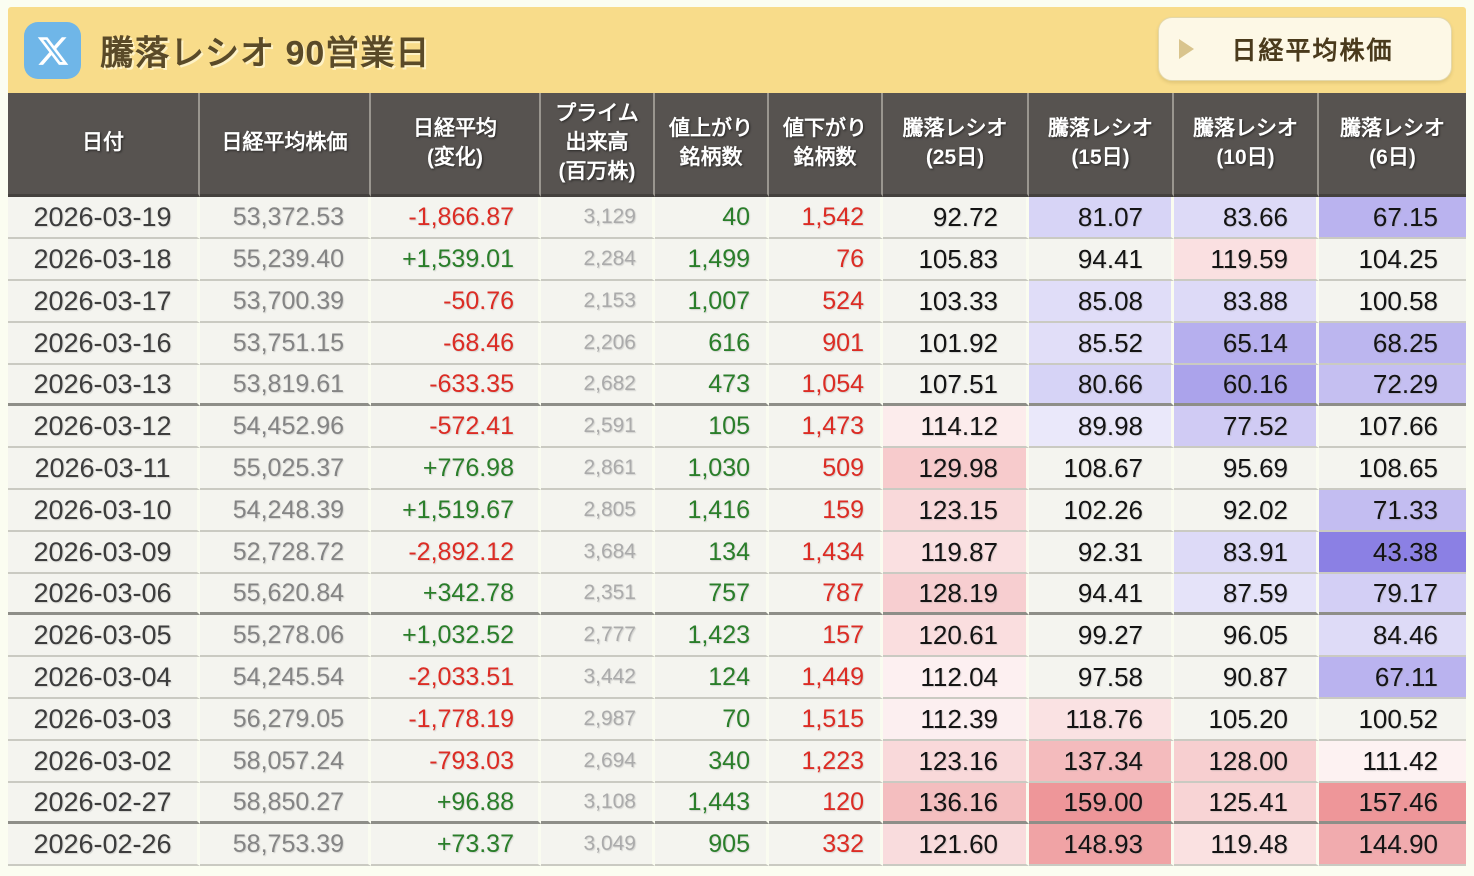 The height and width of the screenshot is (876, 1474). Describe the element at coordinates (456, 720) in the screenshot. I see `cell-nikkei-change: -1,778.19` at that location.